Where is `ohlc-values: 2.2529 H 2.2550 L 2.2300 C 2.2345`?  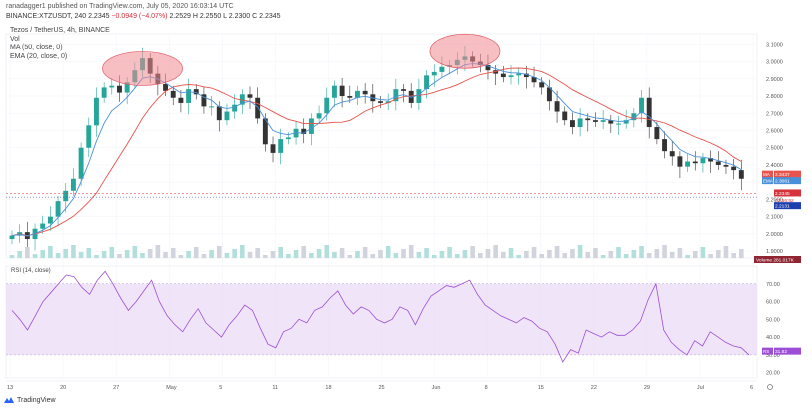
ohlc-values: 2.2529 H 2.2550 L 2.2300 C 2.2345 is located at coordinates (225, 16).